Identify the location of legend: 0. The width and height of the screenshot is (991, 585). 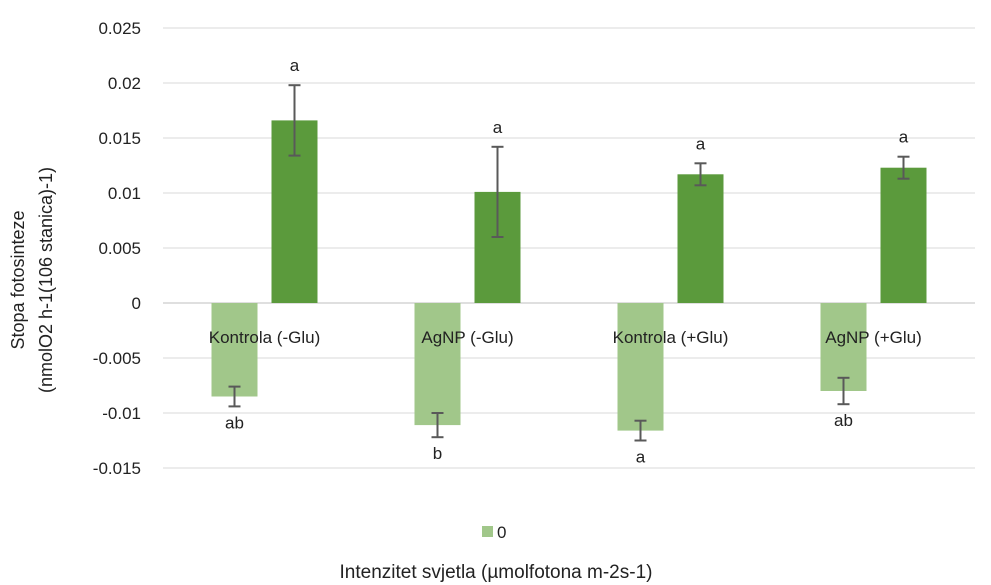
(494, 532).